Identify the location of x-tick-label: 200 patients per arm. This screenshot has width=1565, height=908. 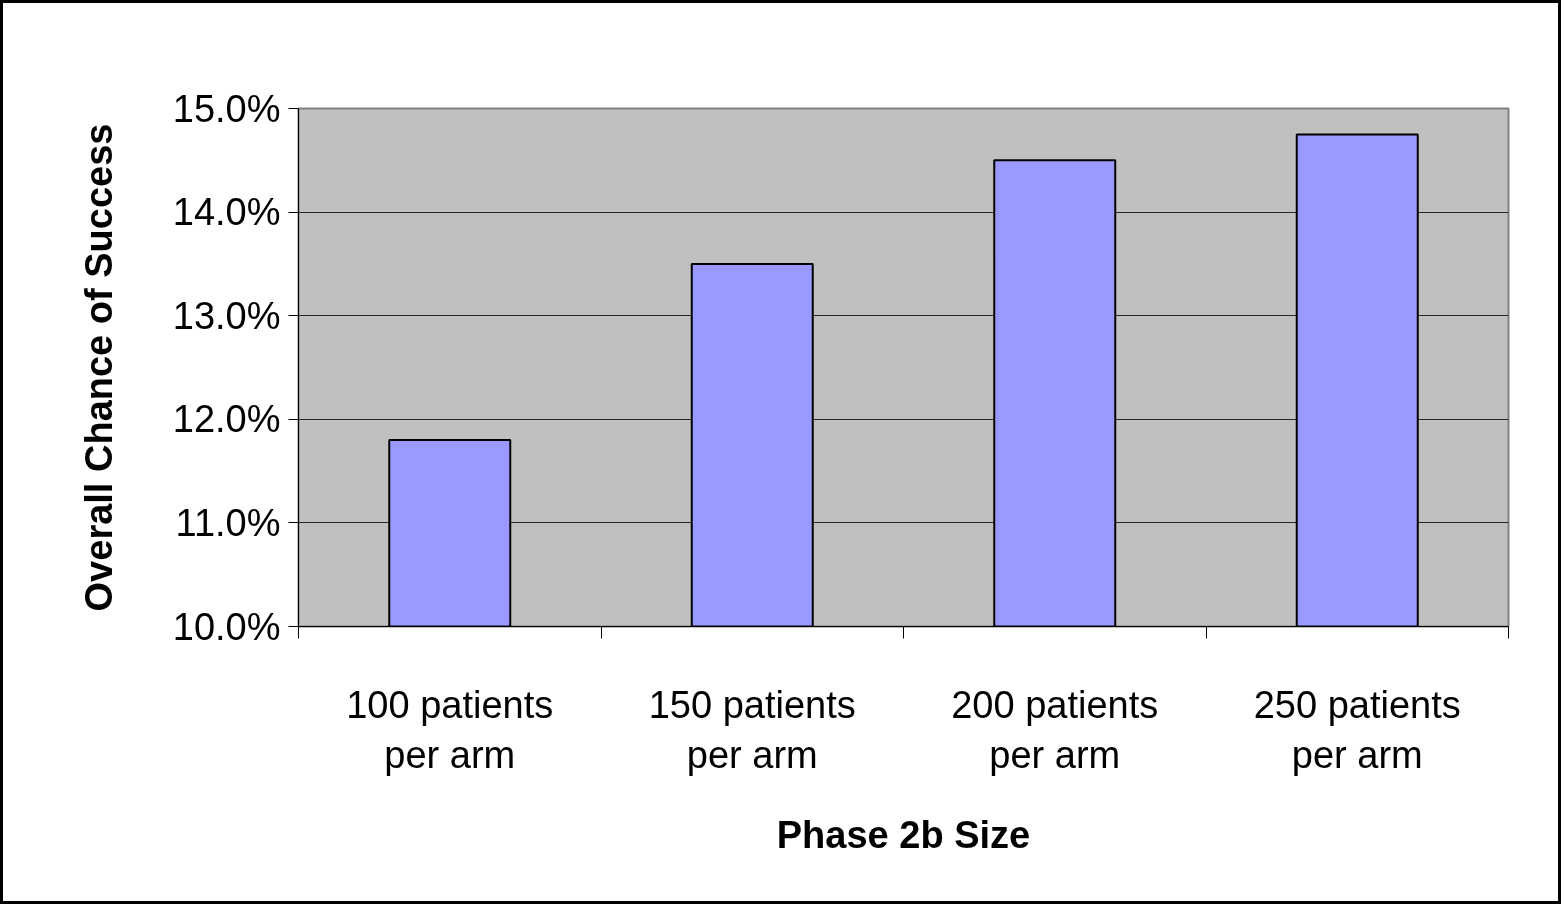
(1055, 729).